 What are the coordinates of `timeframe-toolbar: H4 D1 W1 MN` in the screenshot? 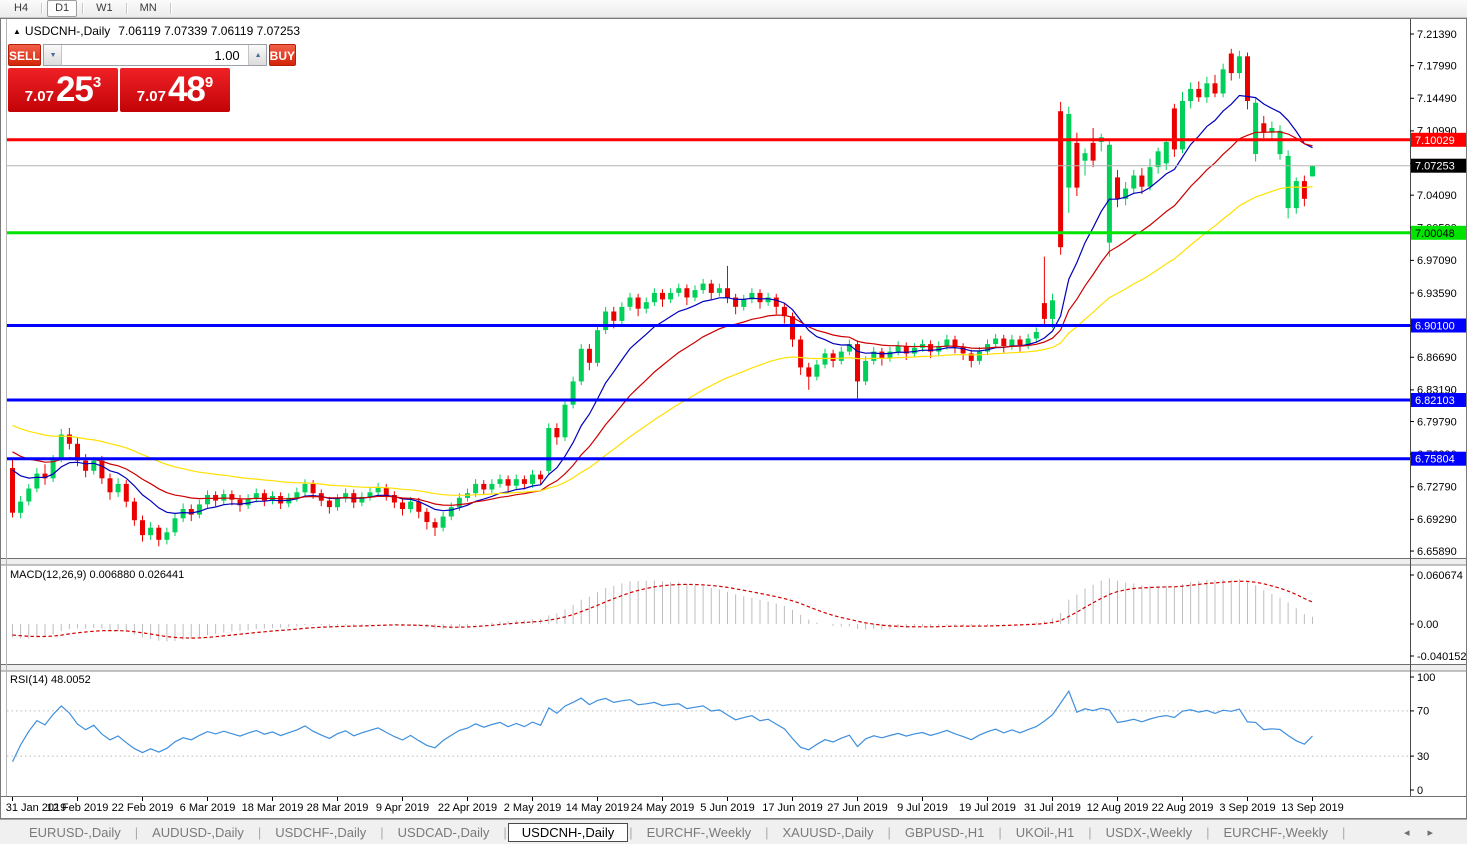 It's located at (733, 9).